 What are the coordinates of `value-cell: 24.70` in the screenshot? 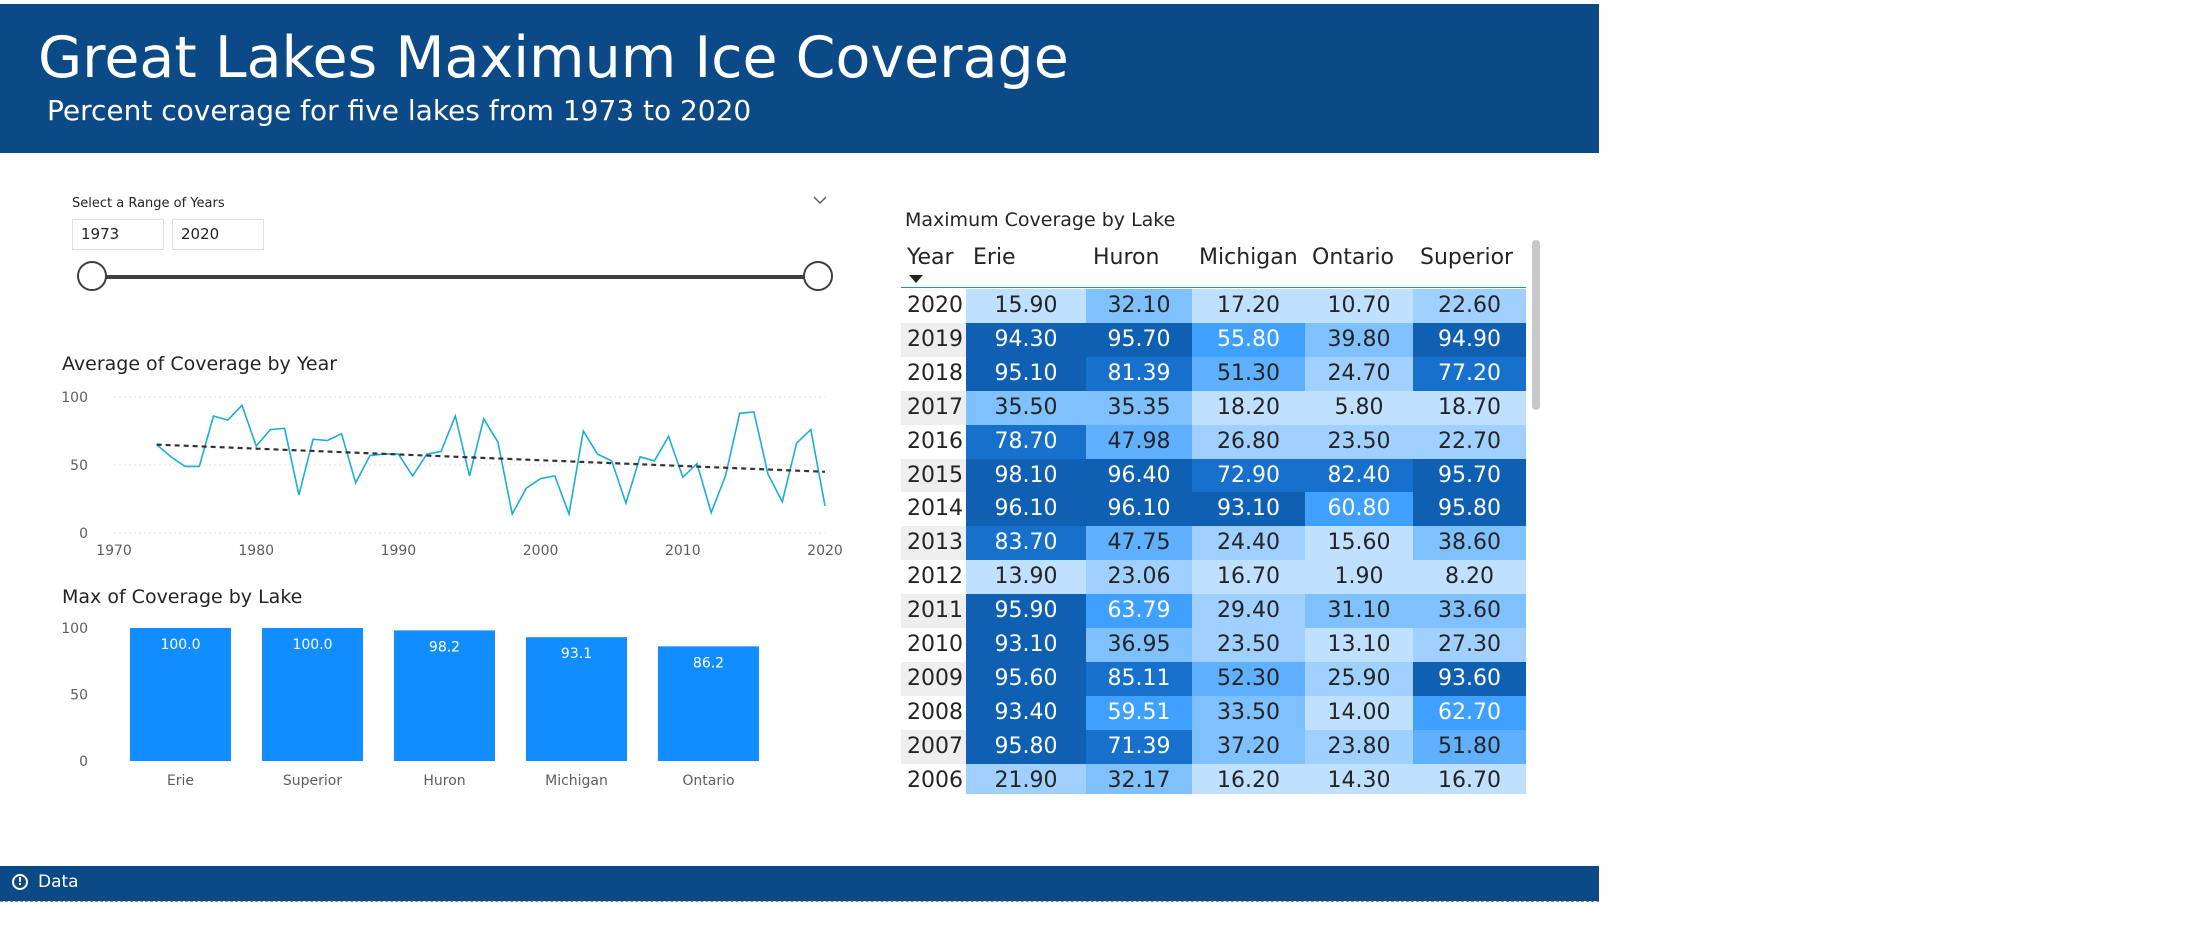 It's located at (1359, 373).